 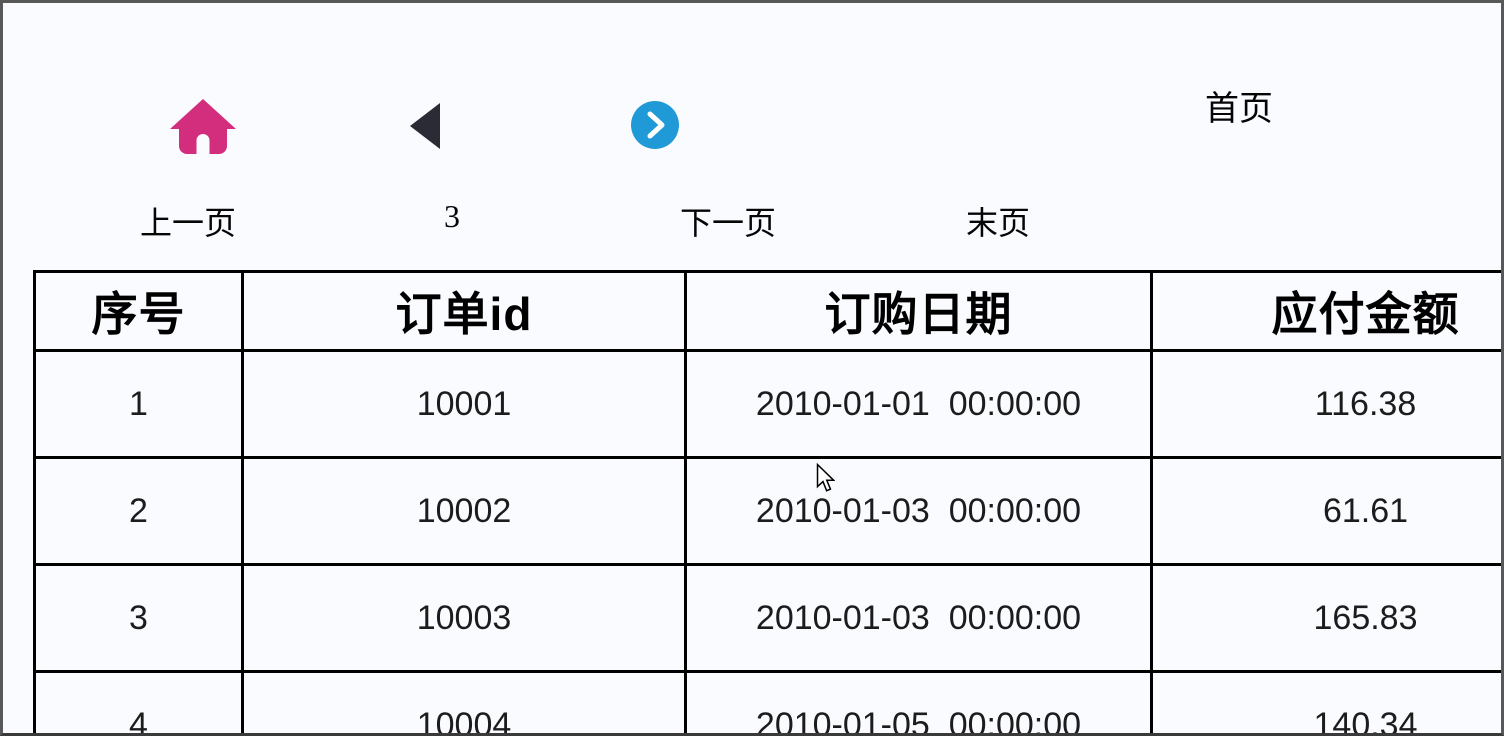 I want to click on table-row: 3 10003 2010-01-03 00:00:00 165.83, so click(x=767, y=618).